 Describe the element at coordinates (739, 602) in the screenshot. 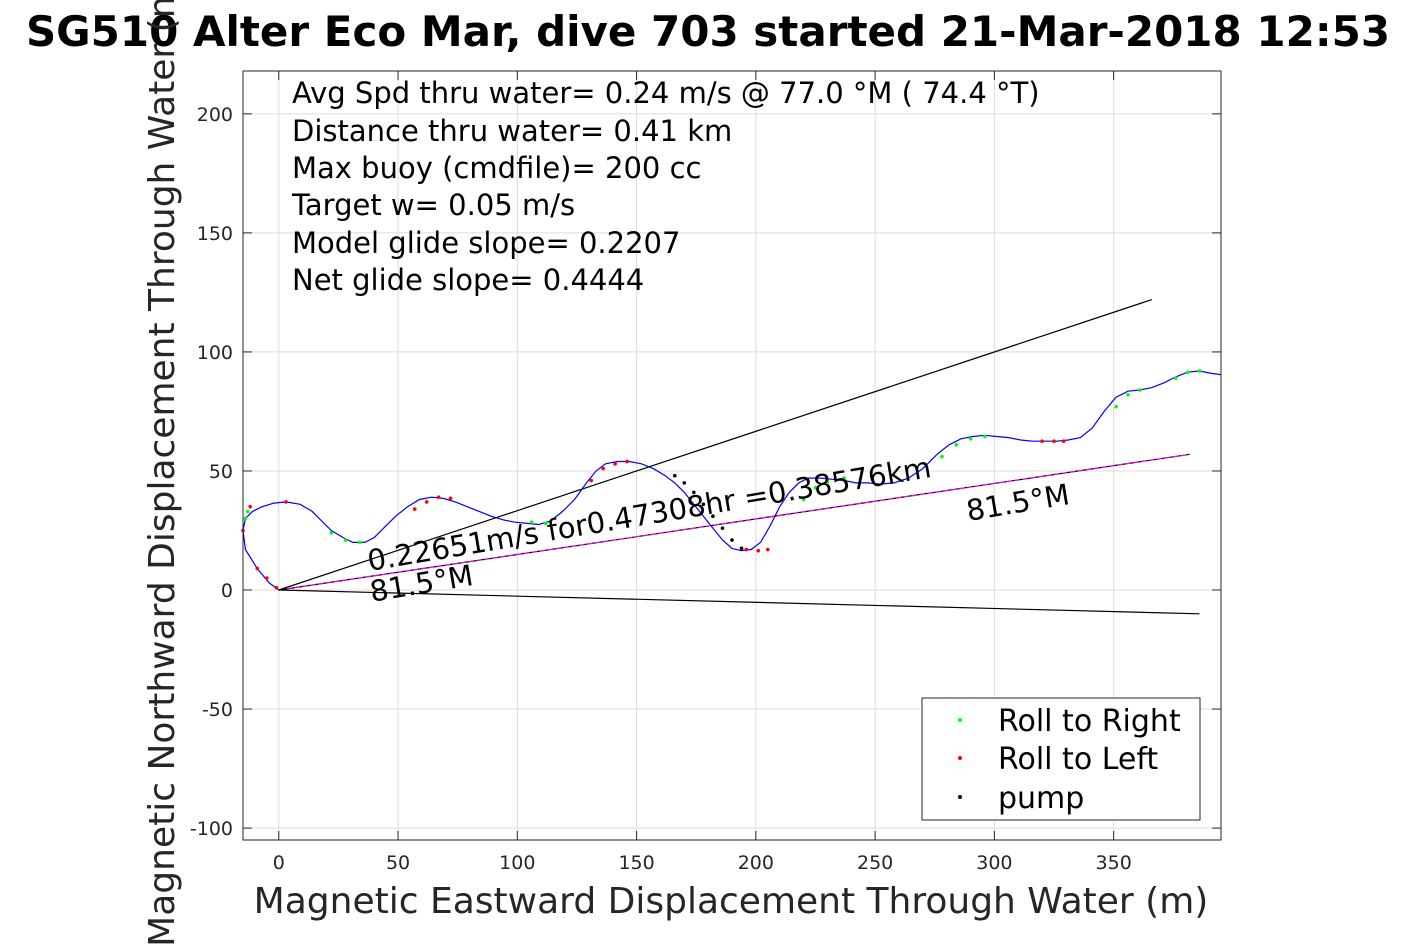

I see `series-line-lower-bound` at that location.